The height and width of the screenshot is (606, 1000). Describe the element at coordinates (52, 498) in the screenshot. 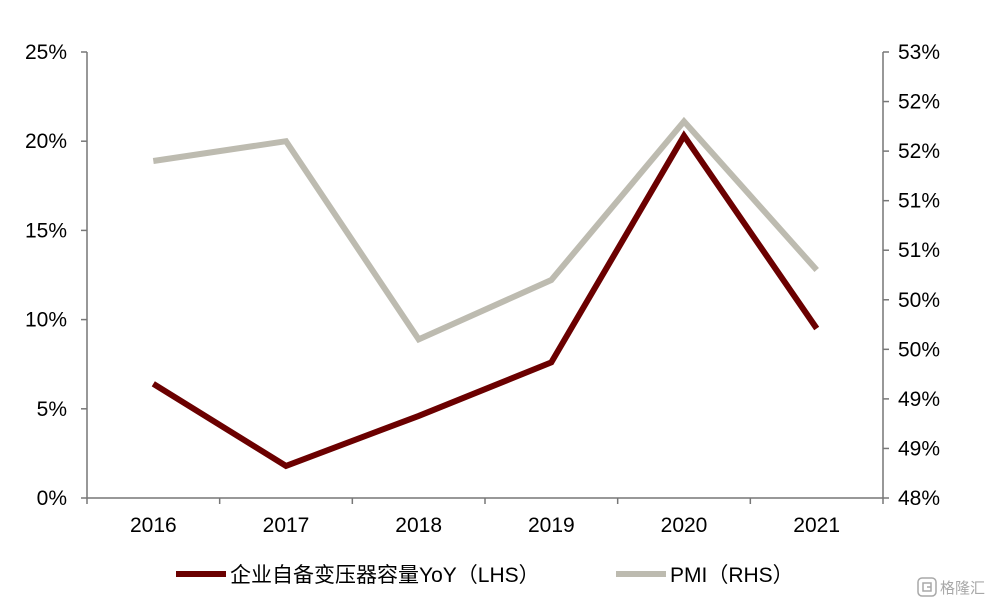

I see `left-tick-label: 0%` at that location.